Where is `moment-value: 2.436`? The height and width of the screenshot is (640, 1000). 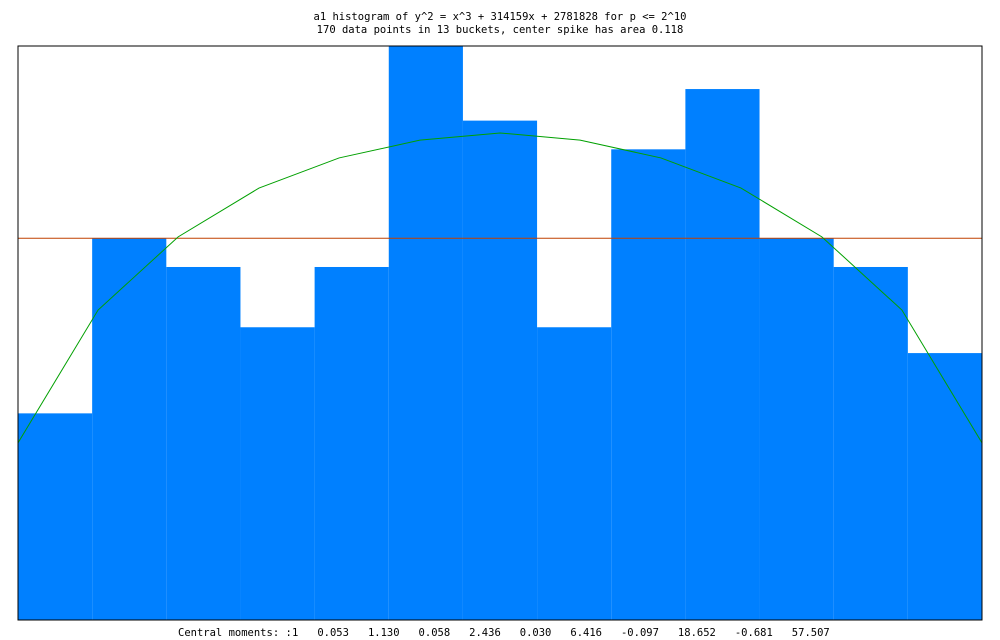
moment-value: 2.436 is located at coordinates (485, 633).